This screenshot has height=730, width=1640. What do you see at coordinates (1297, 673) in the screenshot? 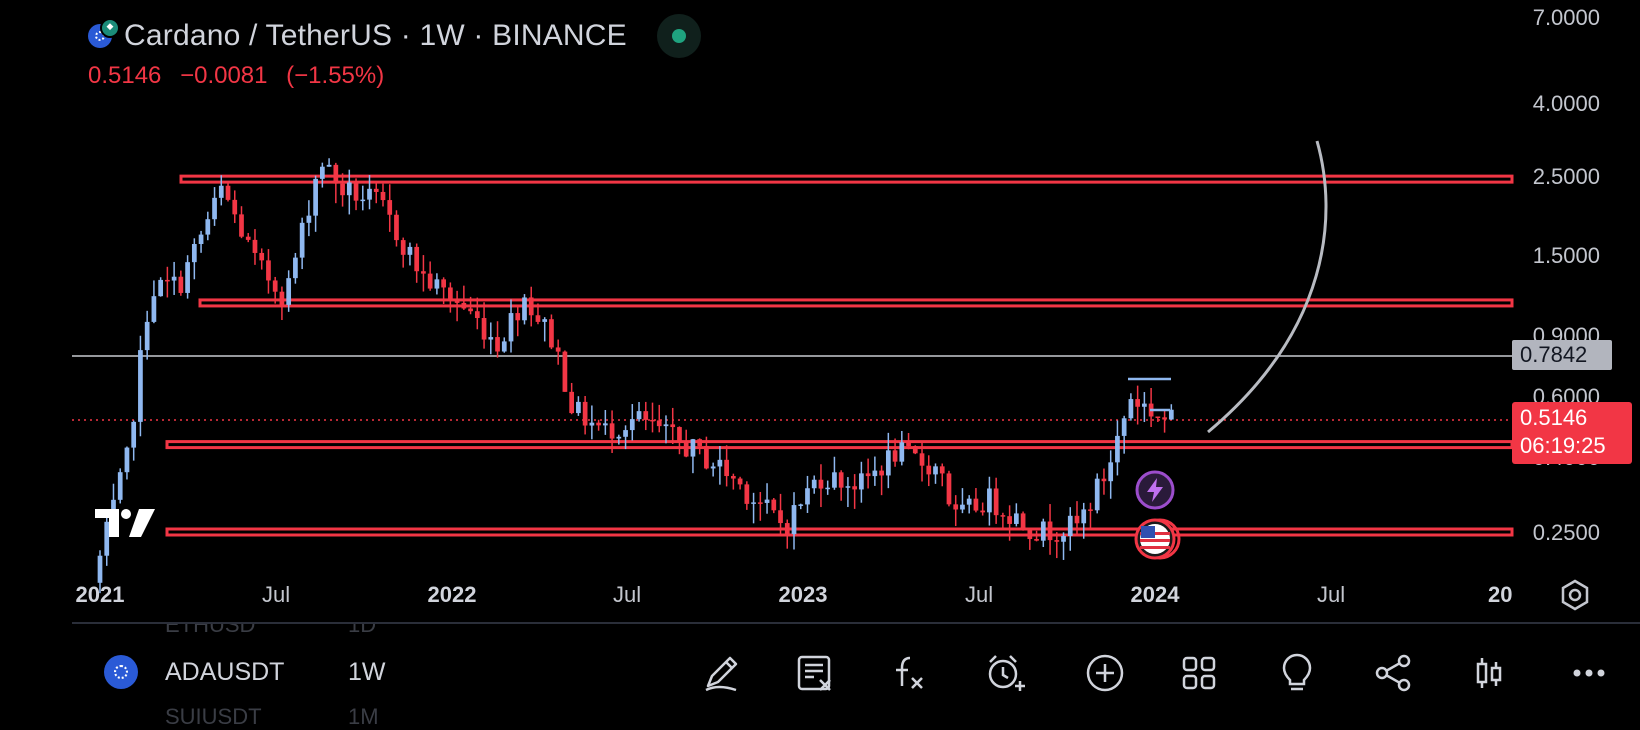
I see `ideas-icon` at bounding box center [1297, 673].